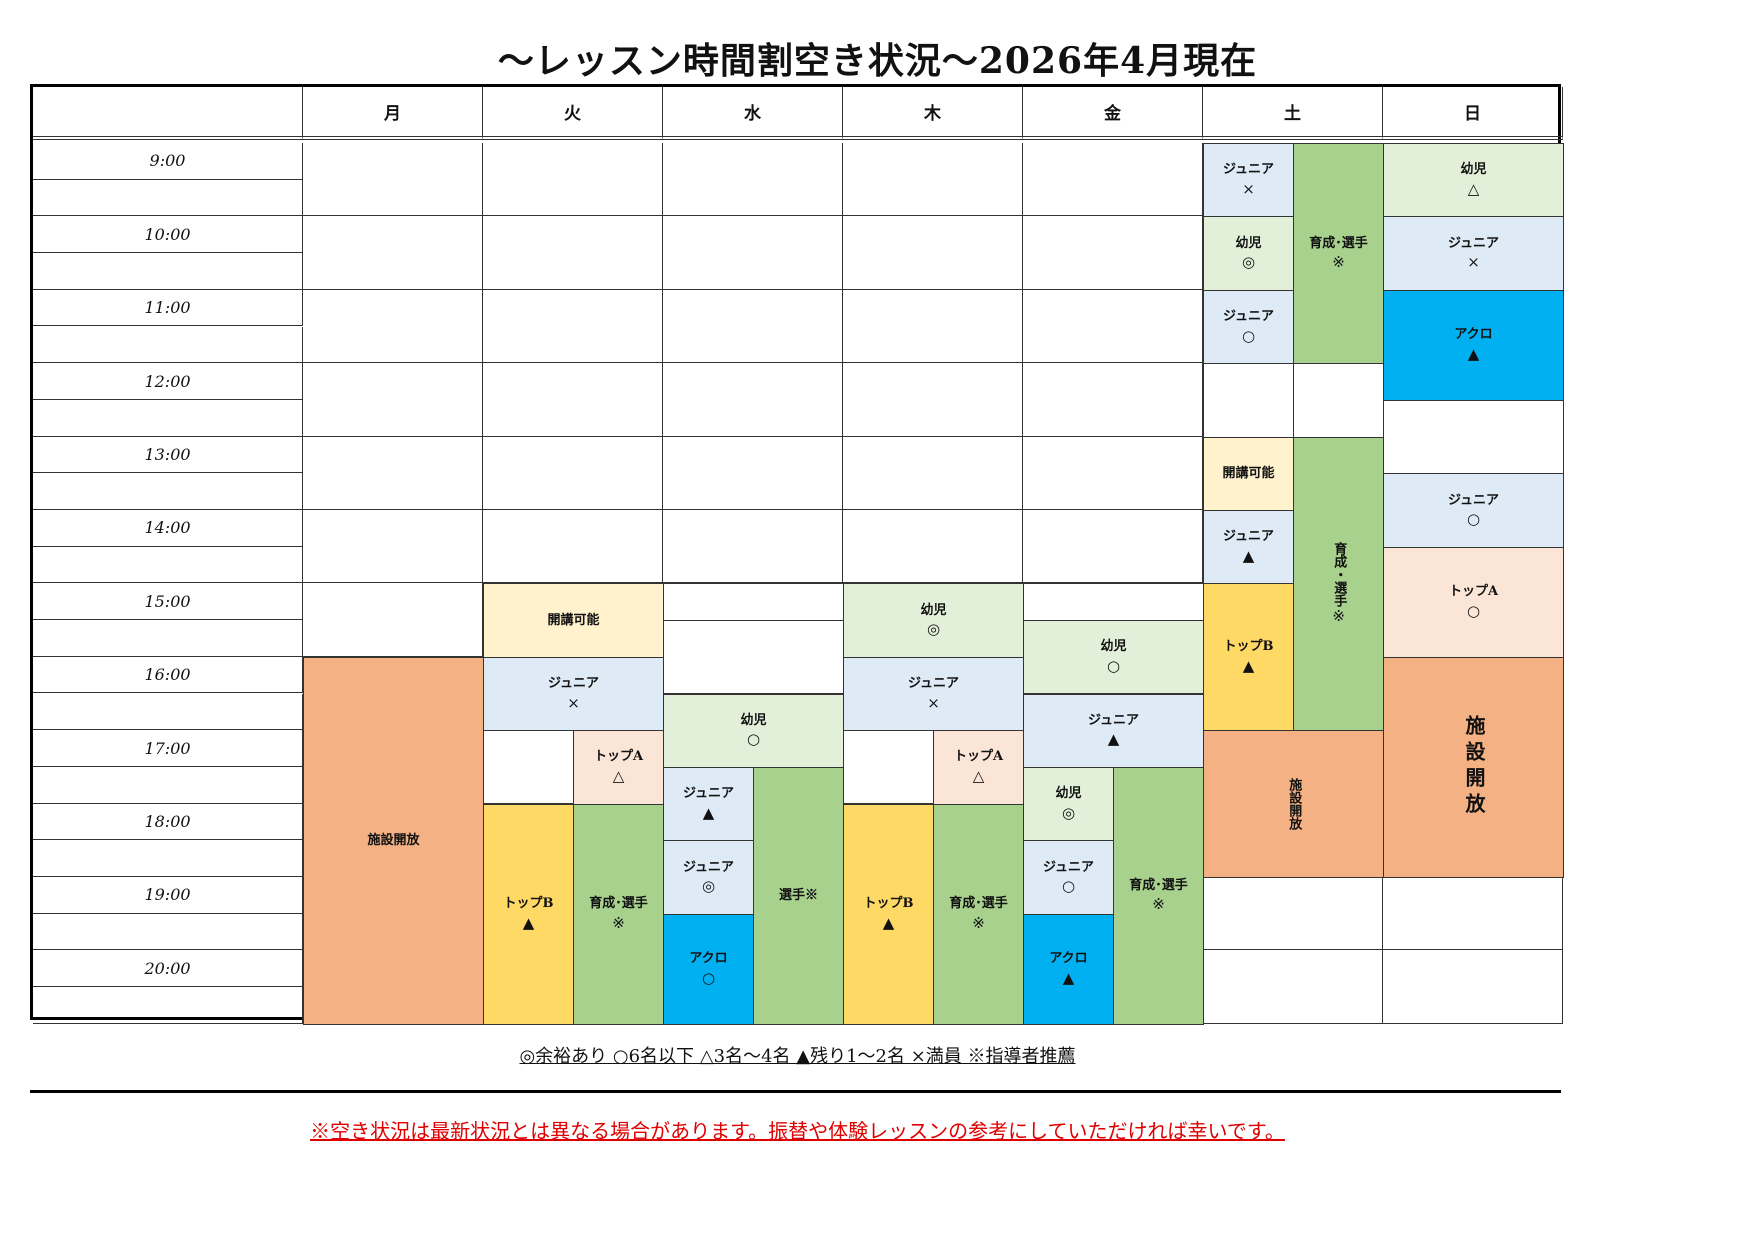 The image size is (1755, 1240). What do you see at coordinates (1473, 602) in the screenshot?
I see `lesson-block: トップA ○` at bounding box center [1473, 602].